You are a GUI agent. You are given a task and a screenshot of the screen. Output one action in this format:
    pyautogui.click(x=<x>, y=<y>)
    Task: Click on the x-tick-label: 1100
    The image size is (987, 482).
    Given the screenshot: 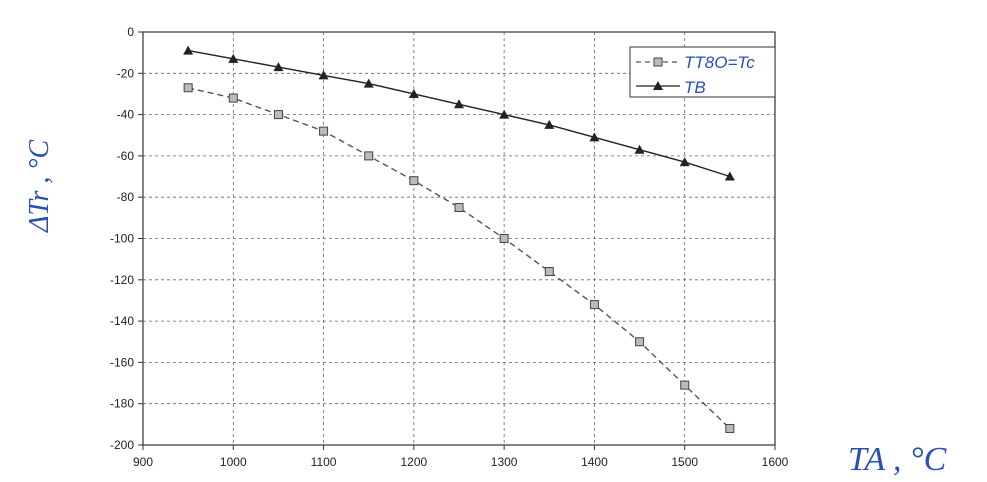 What is the action you would take?
    pyautogui.click(x=324, y=462)
    